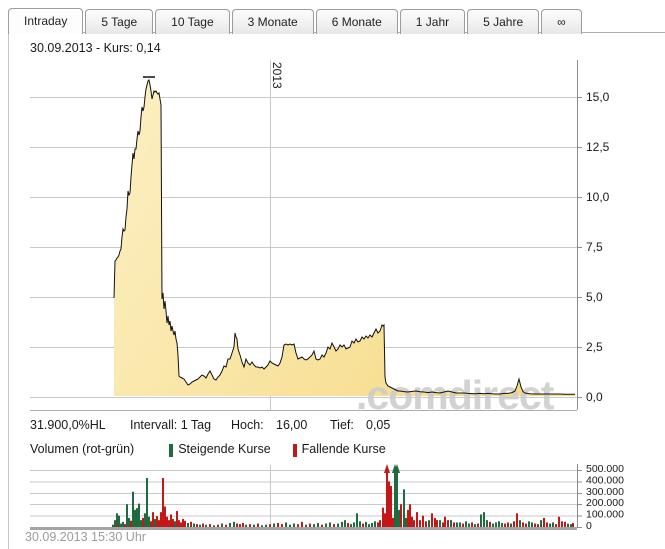  I want to click on volume-tick-label: 300.000, so click(605, 492).